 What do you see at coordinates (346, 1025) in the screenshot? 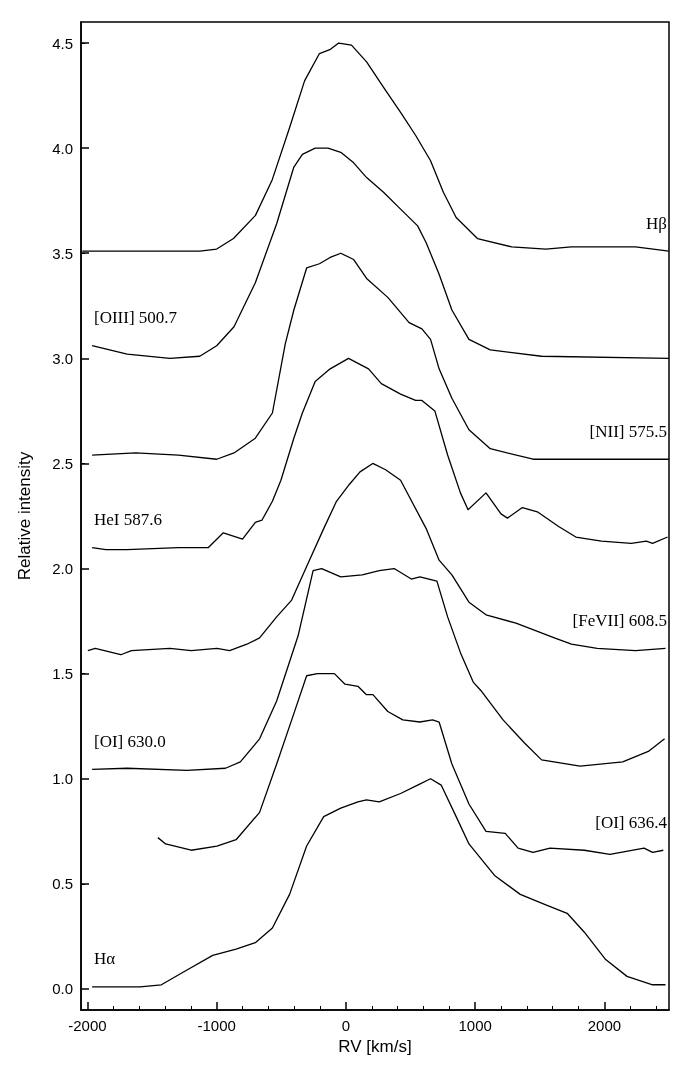
I see `x-tick-label: 0` at bounding box center [346, 1025].